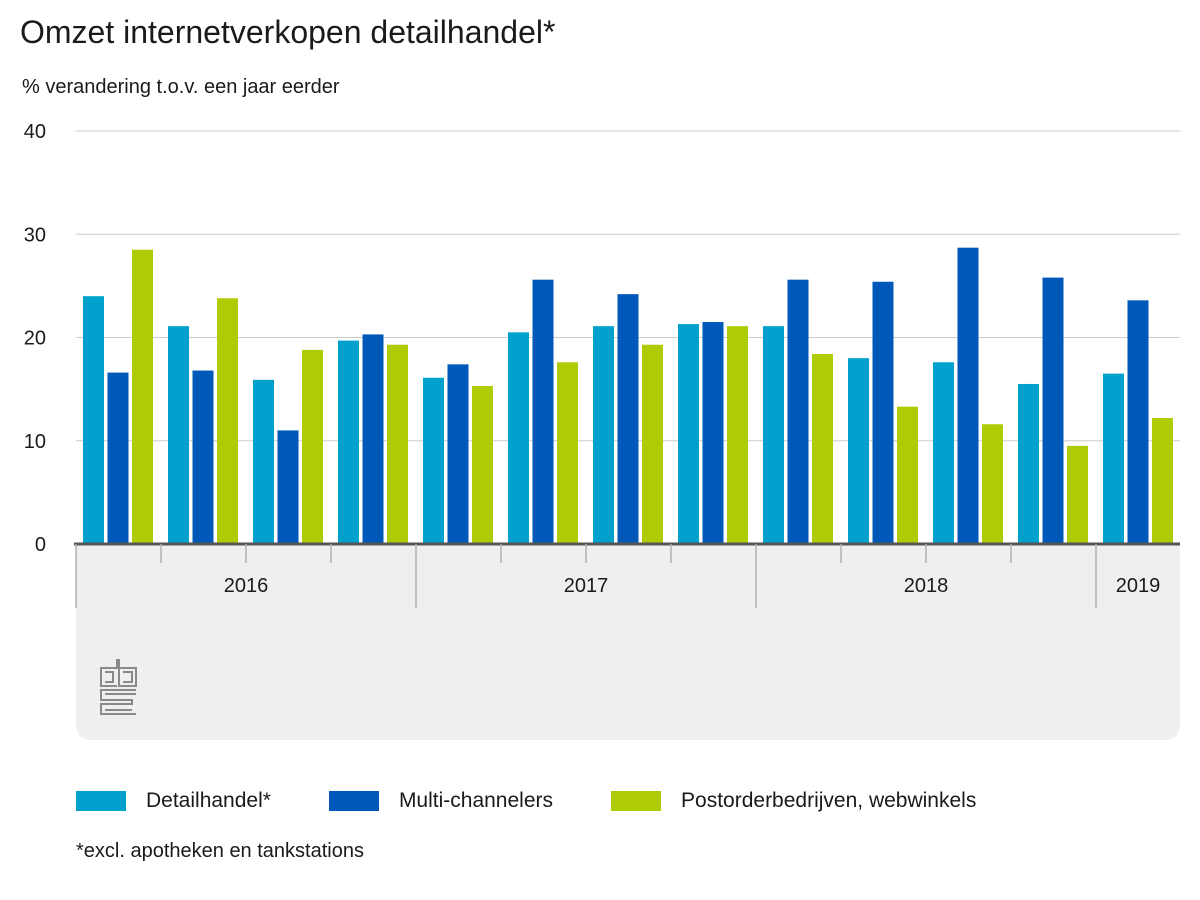  What do you see at coordinates (353, 801) in the screenshot?
I see `legend-swatch-multi-channelers` at bounding box center [353, 801].